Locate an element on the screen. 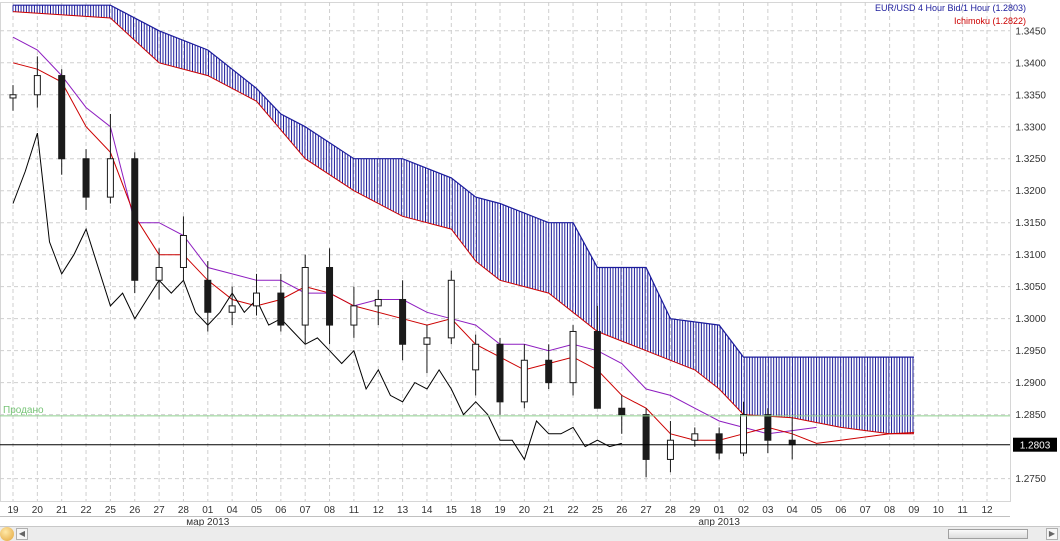  y-tick-label: 1.3200 is located at coordinates (1030, 191).